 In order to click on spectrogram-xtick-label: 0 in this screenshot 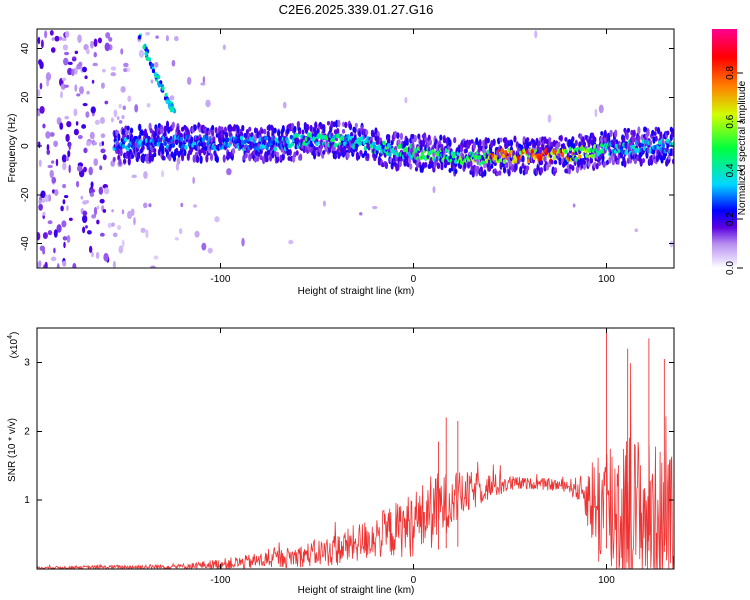, I will do `click(414, 279)`.